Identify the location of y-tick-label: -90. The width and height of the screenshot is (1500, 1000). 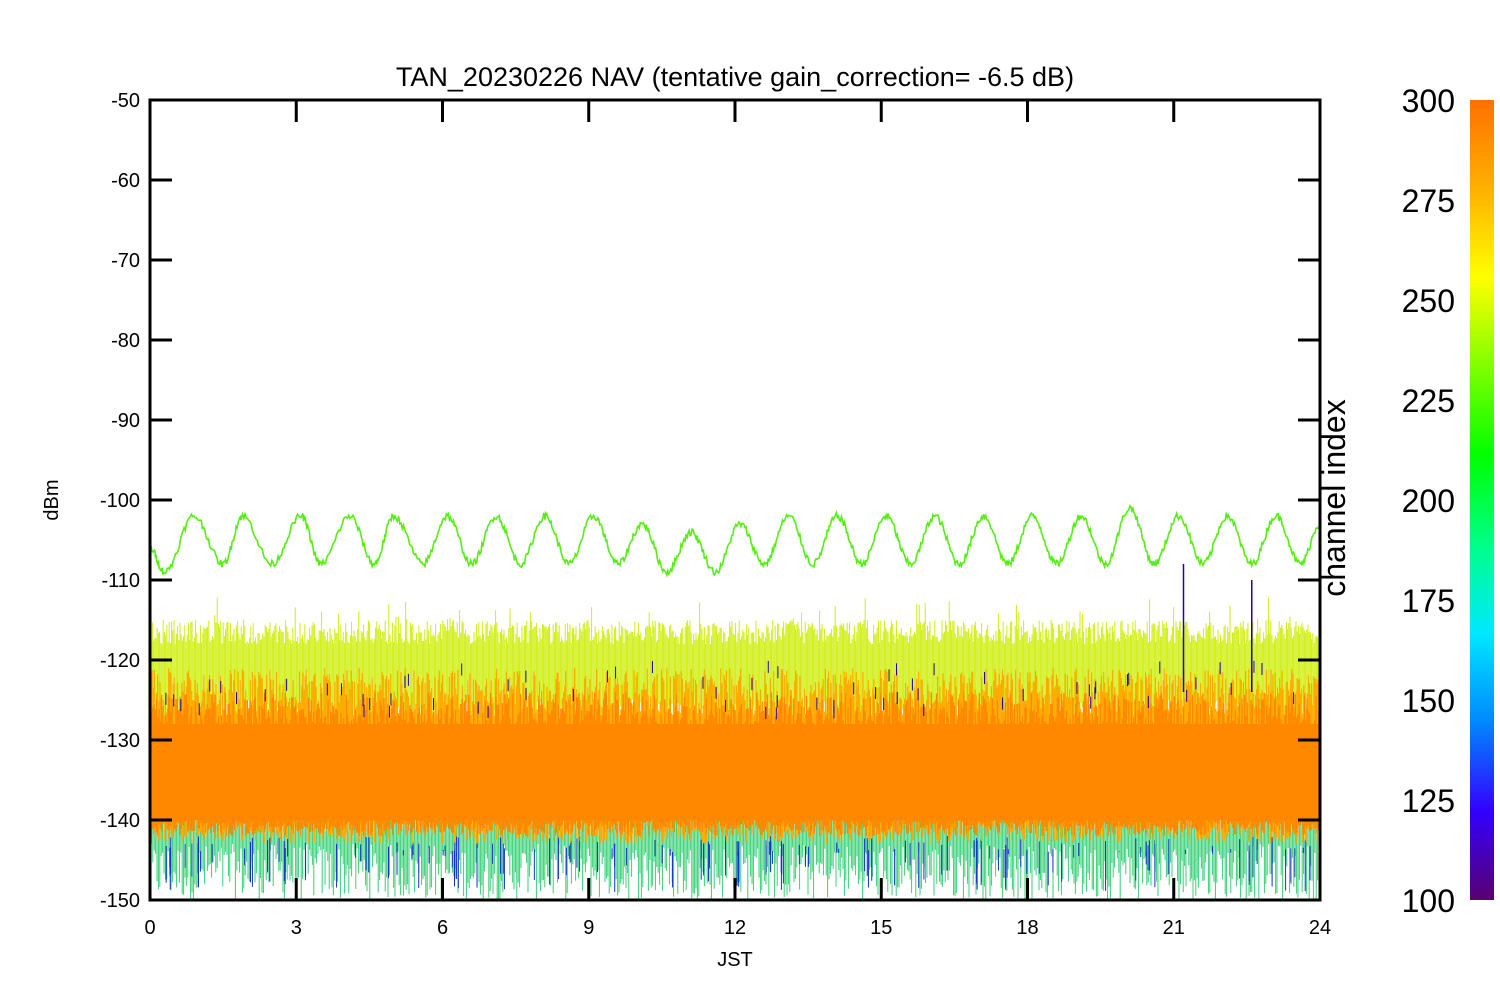
(125, 421).